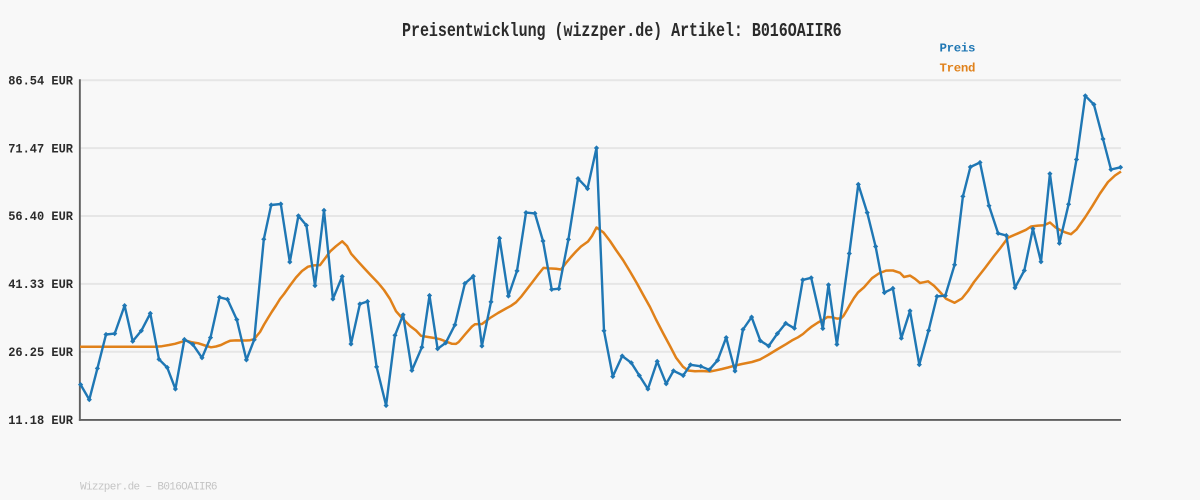  Describe the element at coordinates (40, 420) in the screenshot. I see `svg-text: 11.18 EUR` at that location.